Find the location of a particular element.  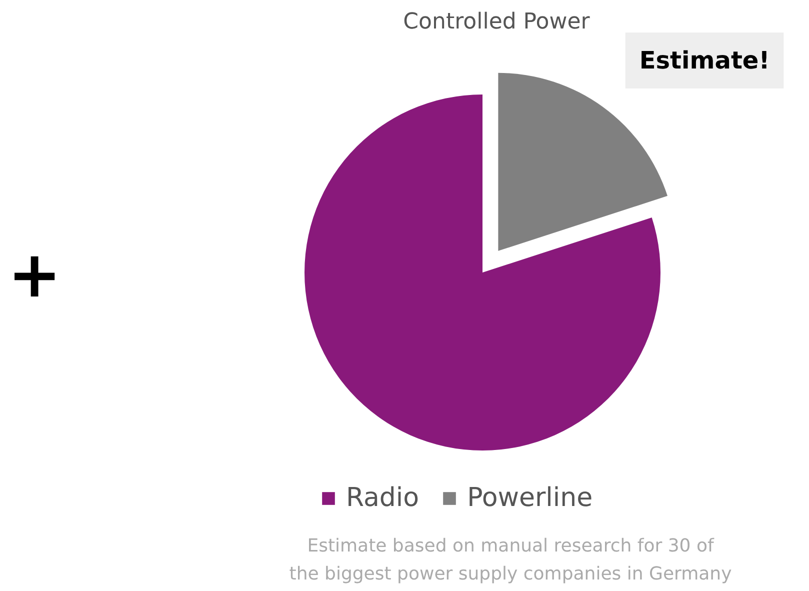

text: Estimate based on manual research for 30 of is located at coordinates (510, 546).